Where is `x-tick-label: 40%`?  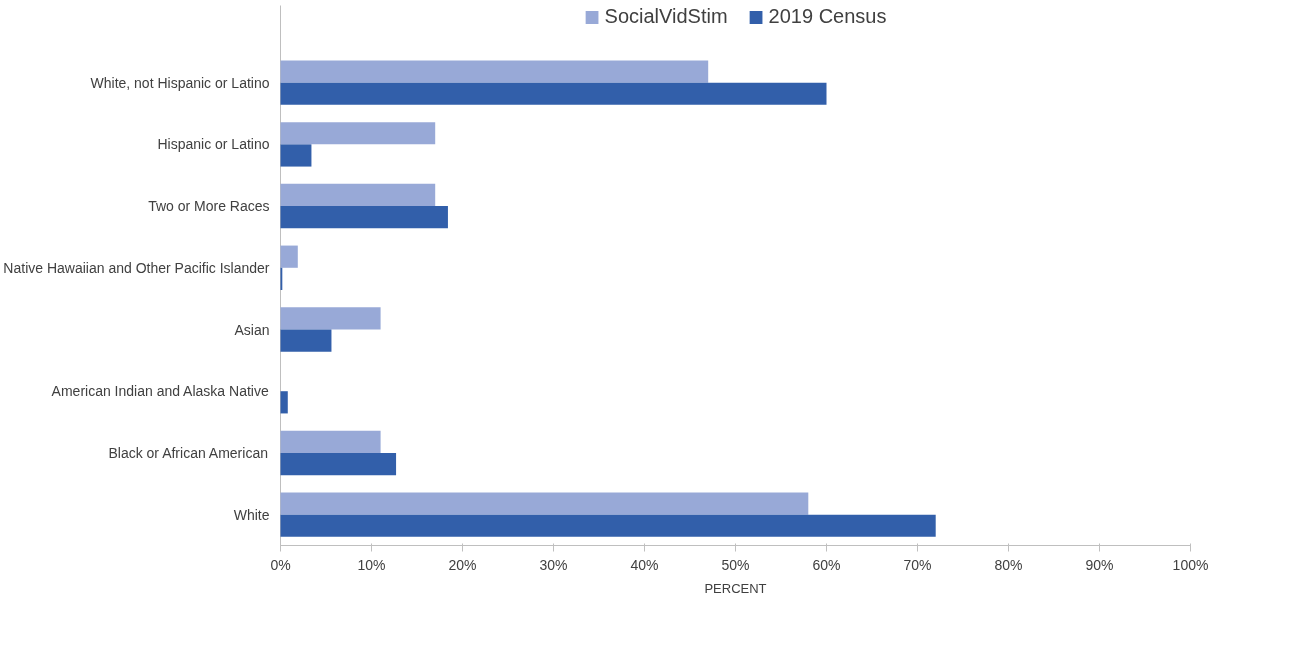
x-tick-label: 40% is located at coordinates (644, 564).